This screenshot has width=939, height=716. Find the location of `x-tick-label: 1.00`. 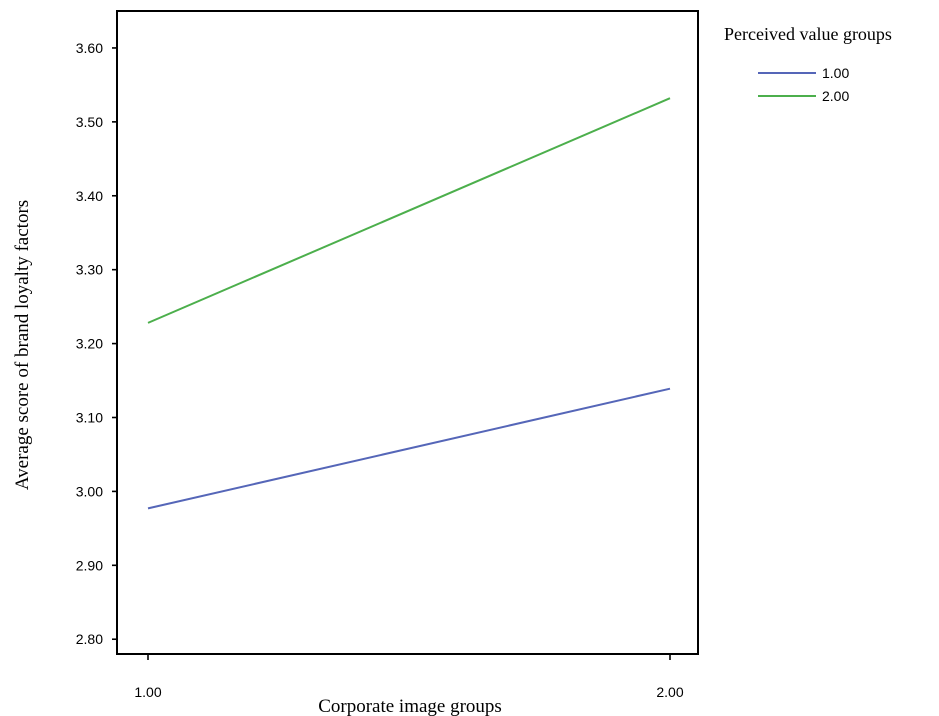

x-tick-label: 1.00 is located at coordinates (147, 692).